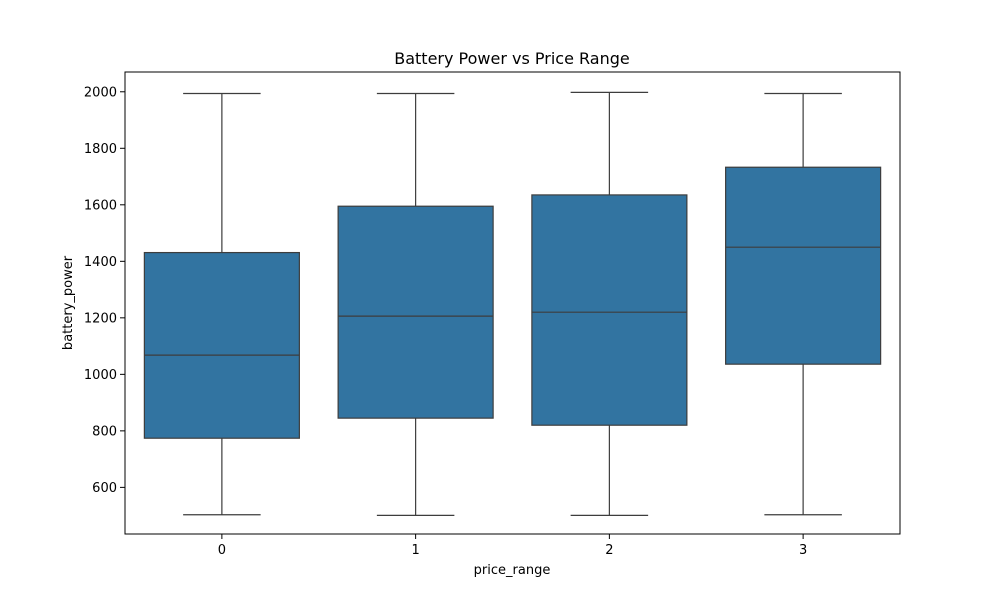  What do you see at coordinates (100, 262) in the screenshot?
I see `y-tick-label: 1400` at bounding box center [100, 262].